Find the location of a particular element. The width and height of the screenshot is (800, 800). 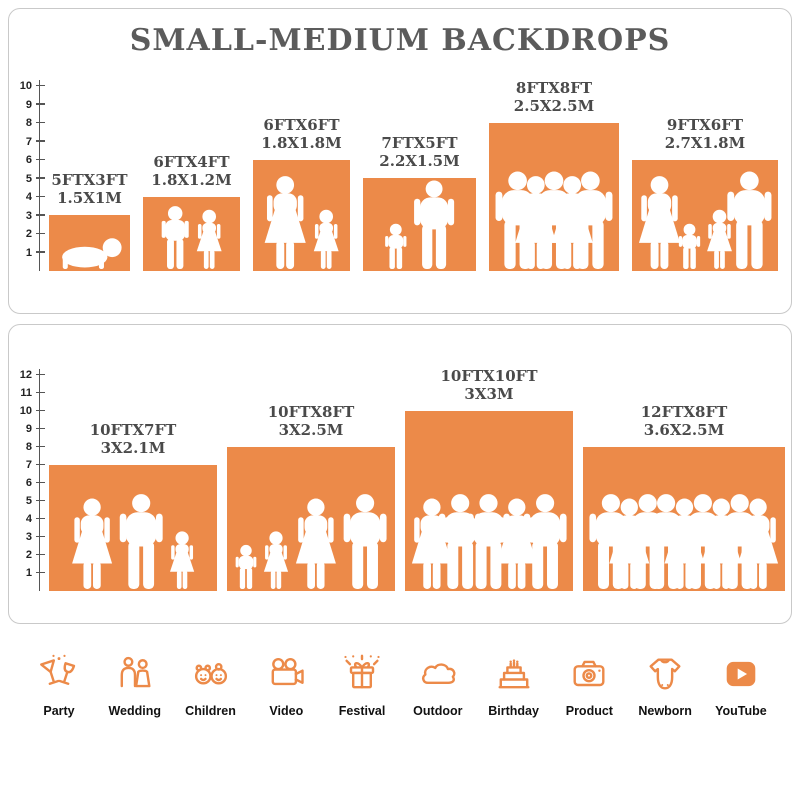

size-label-ft: 7FTX5FT is located at coordinates (419, 142).